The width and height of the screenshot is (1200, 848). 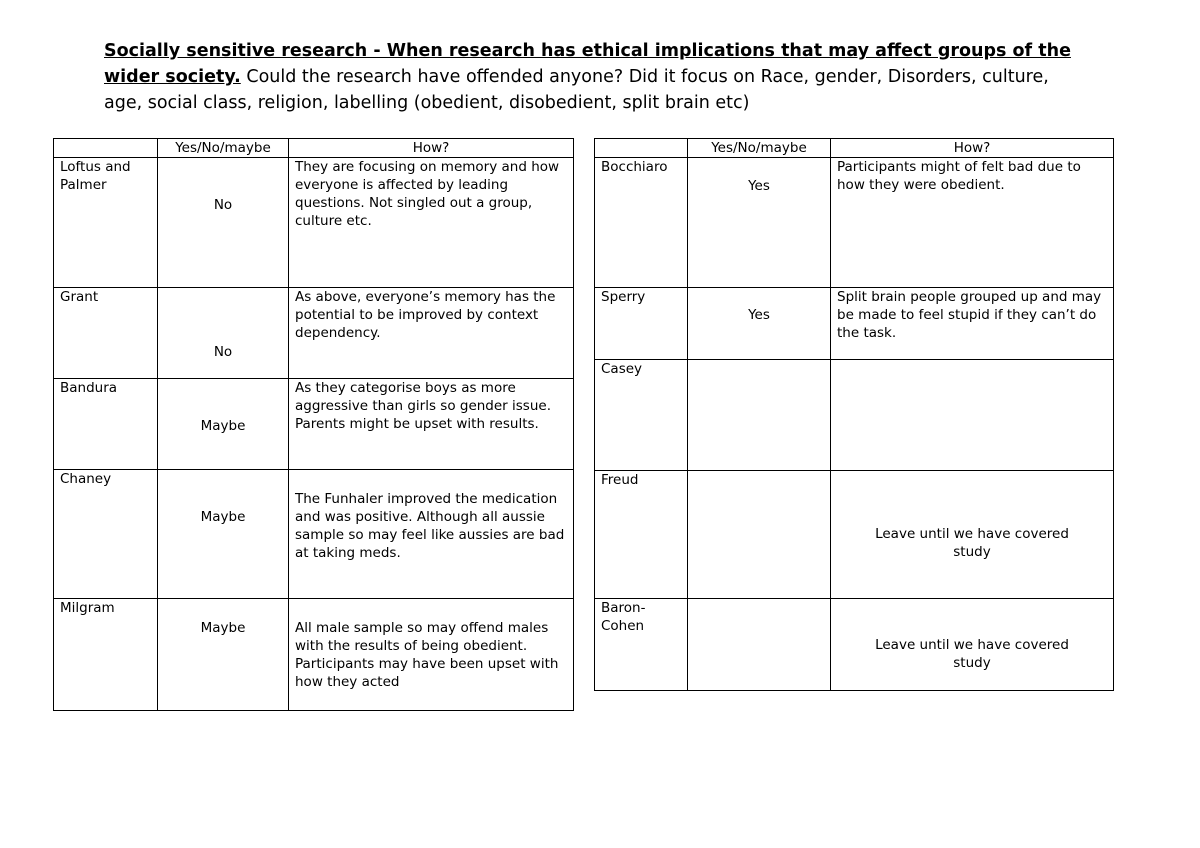 I want to click on study-name: Bandura, so click(x=105, y=424).